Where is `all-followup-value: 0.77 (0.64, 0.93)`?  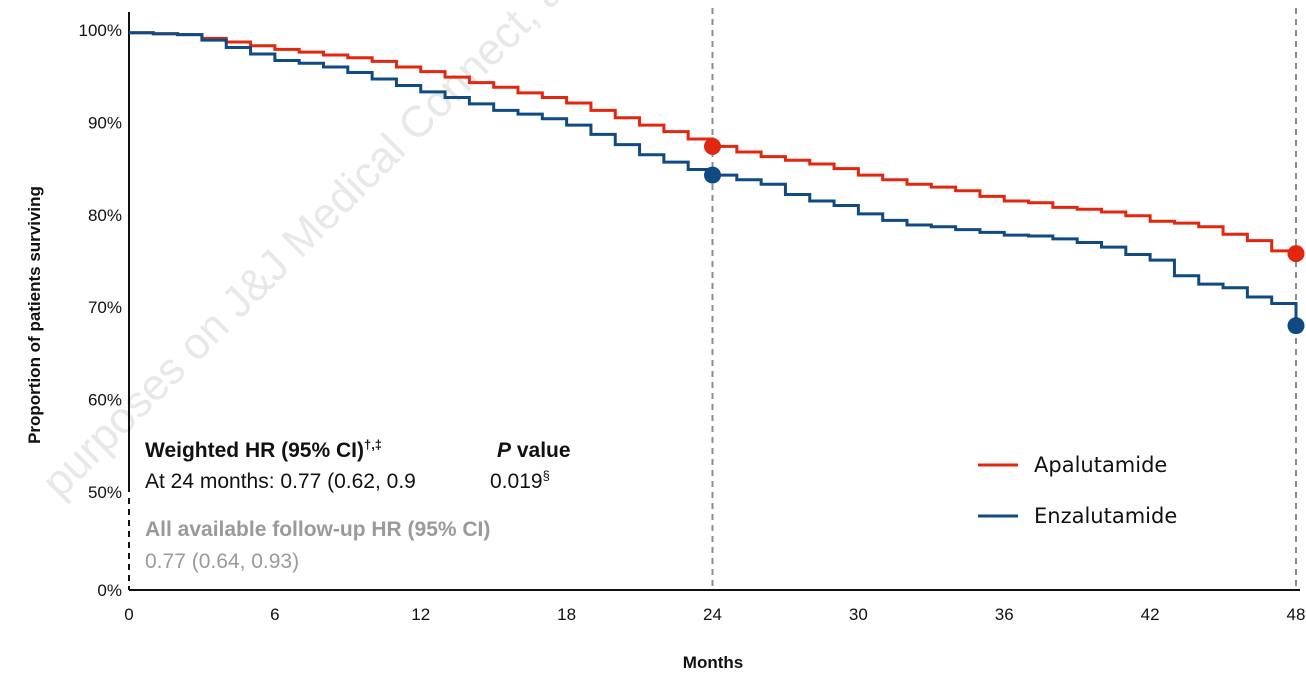
all-followup-value: 0.77 (0.64, 0.93) is located at coordinates (222, 561).